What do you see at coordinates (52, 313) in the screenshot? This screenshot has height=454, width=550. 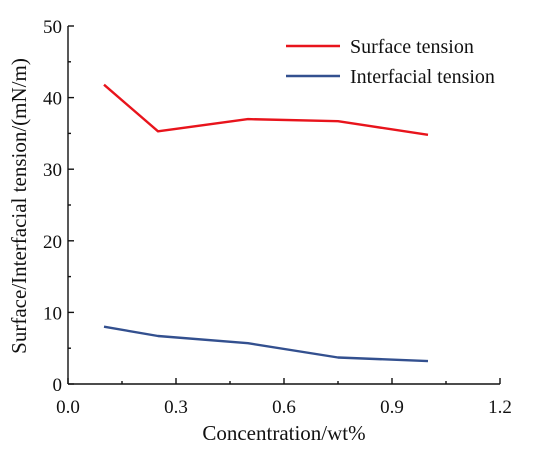 I see `y-tick-label: 10` at bounding box center [52, 313].